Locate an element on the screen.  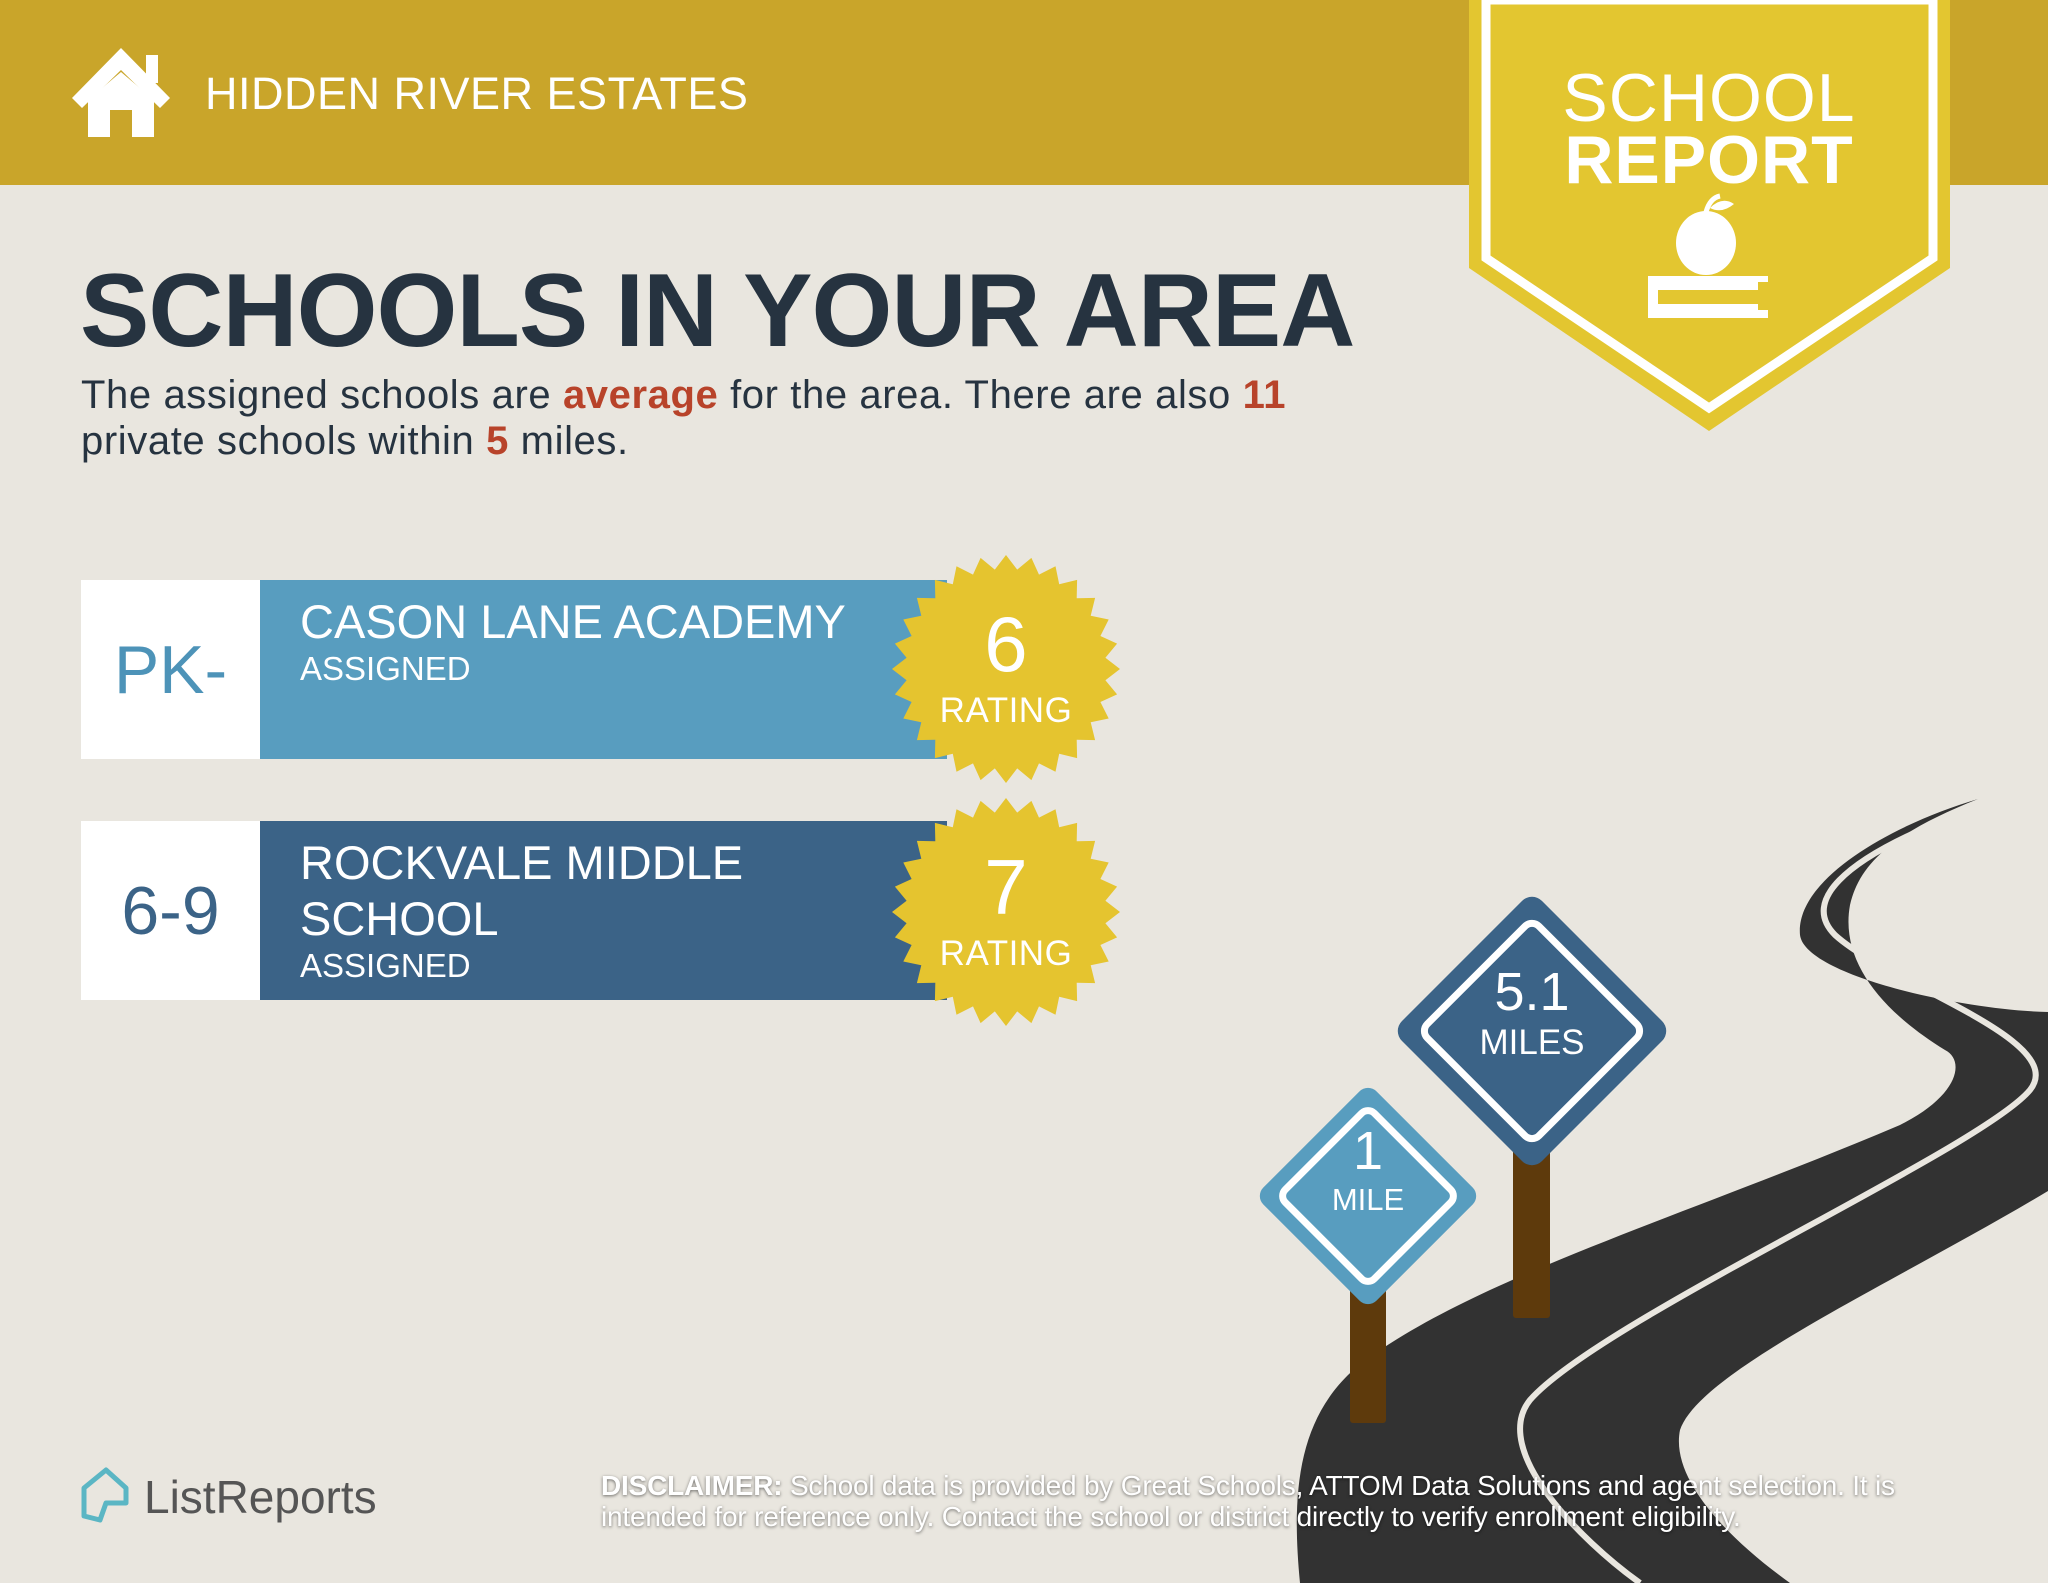
summary-part: miles. is located at coordinates (568, 441).